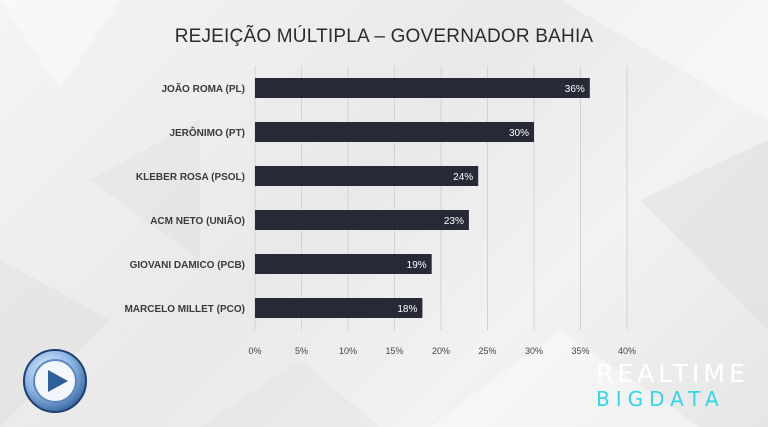 The width and height of the screenshot is (768, 427). What do you see at coordinates (184, 309) in the screenshot?
I see `category-label: MARCELO MILLET (PCO)` at bounding box center [184, 309].